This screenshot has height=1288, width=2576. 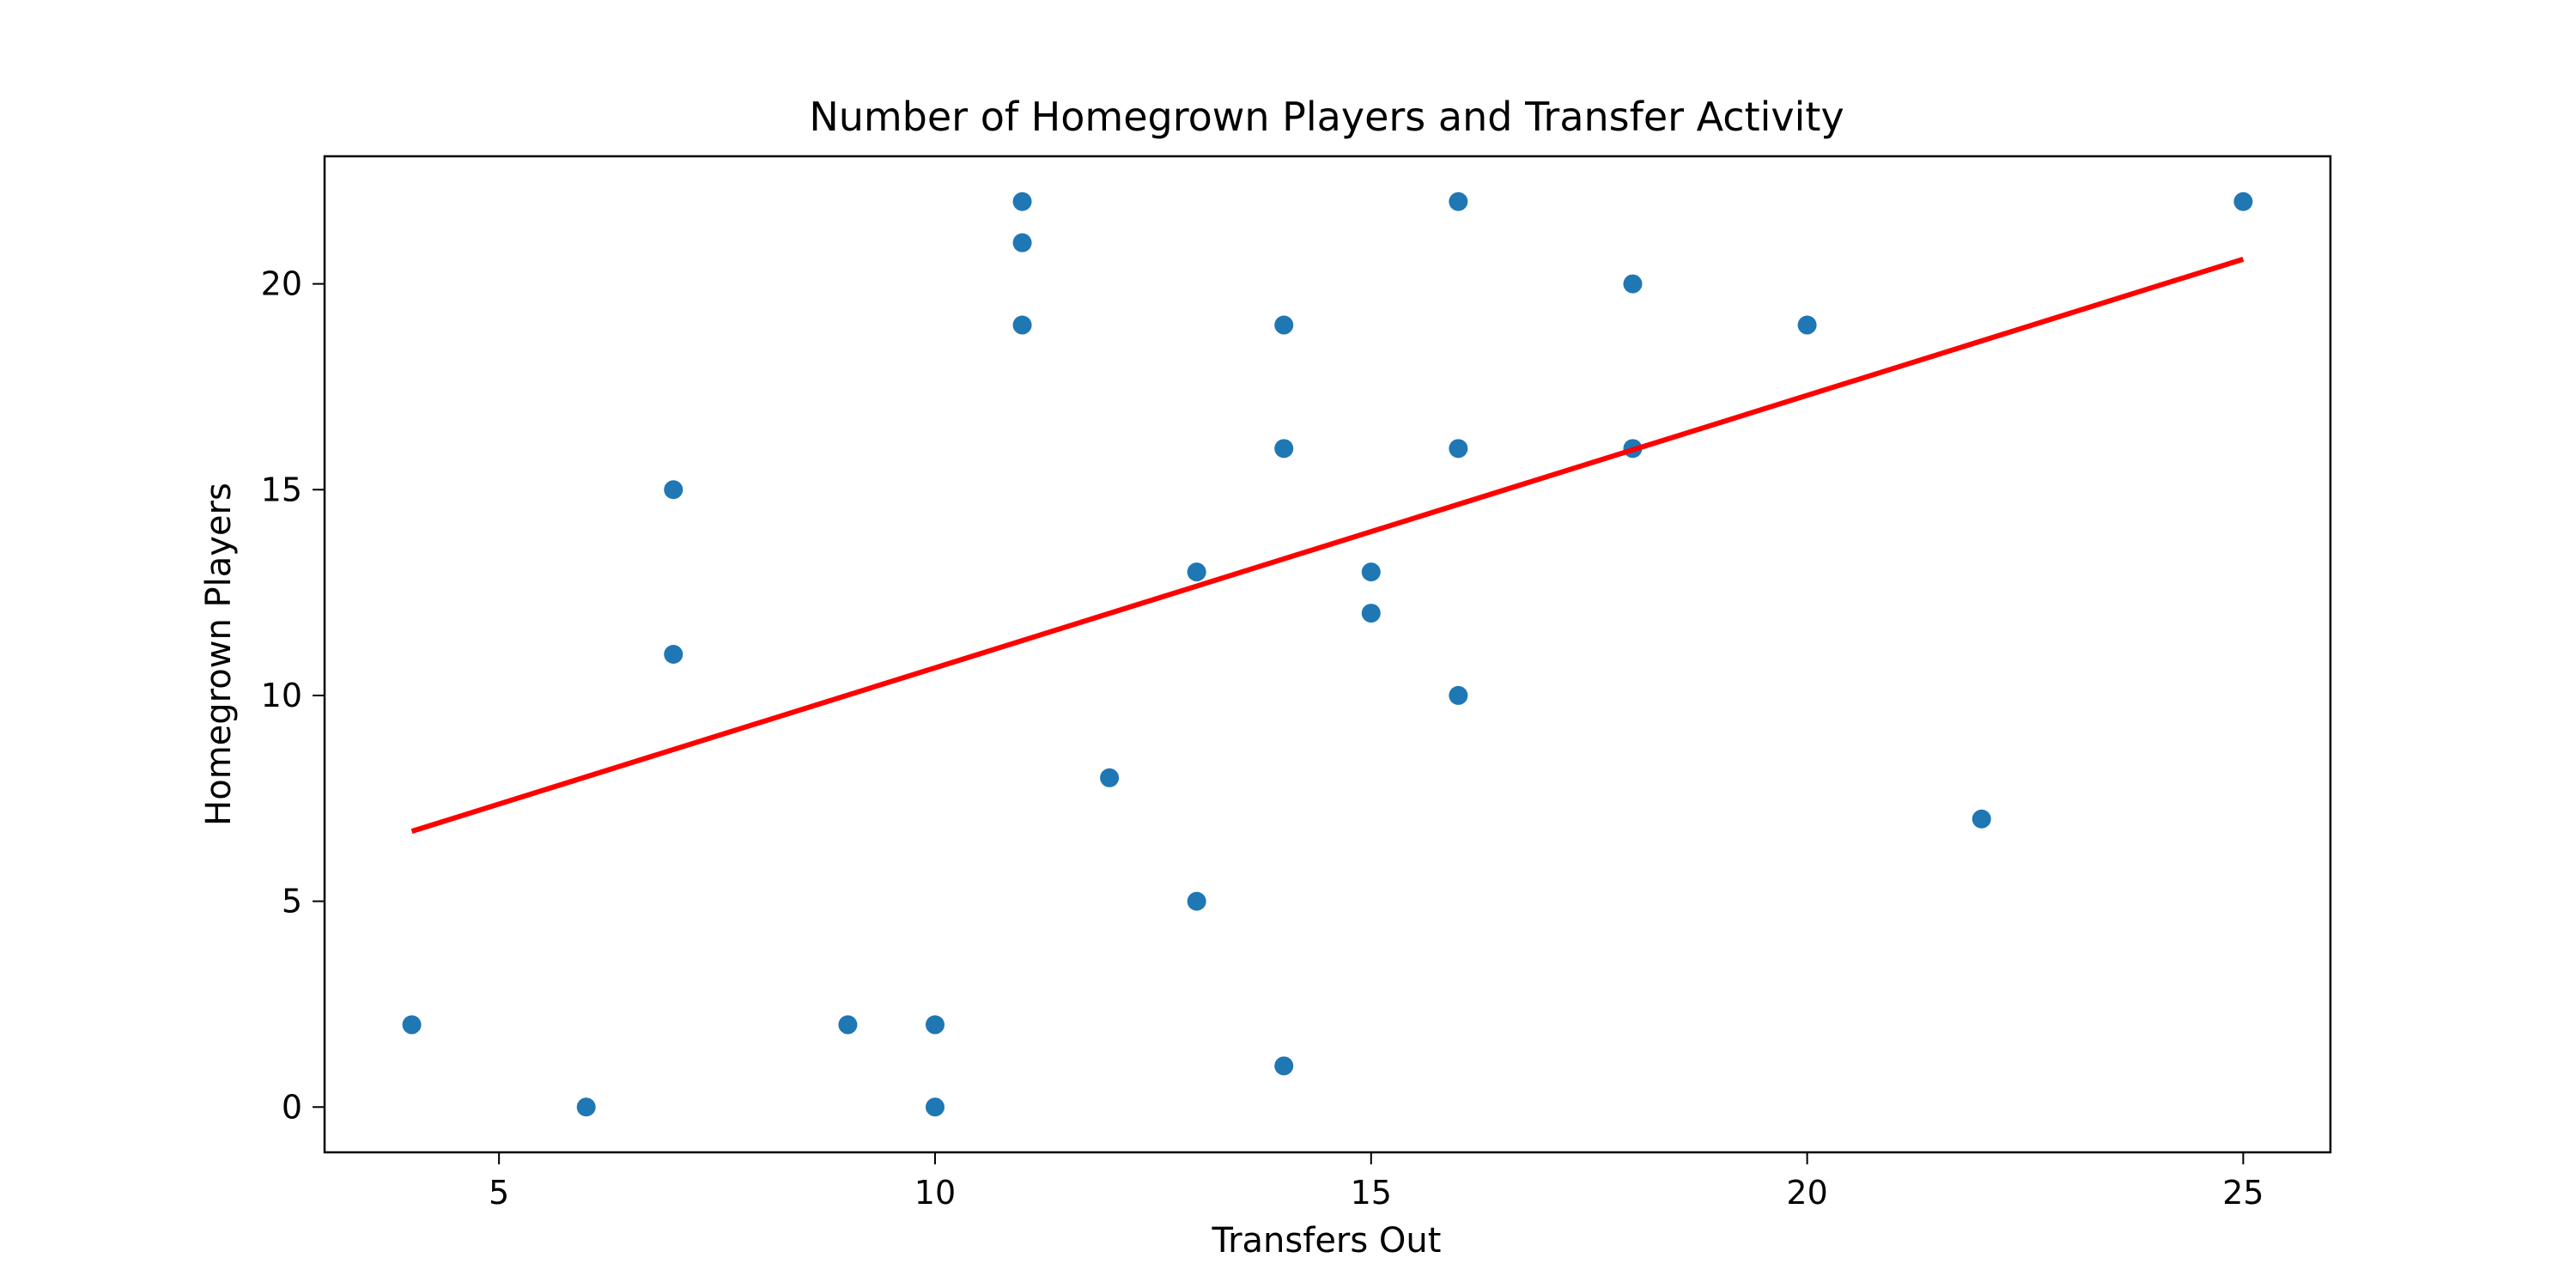 I want to click on x-tick-label: 15, so click(x=1371, y=1193).